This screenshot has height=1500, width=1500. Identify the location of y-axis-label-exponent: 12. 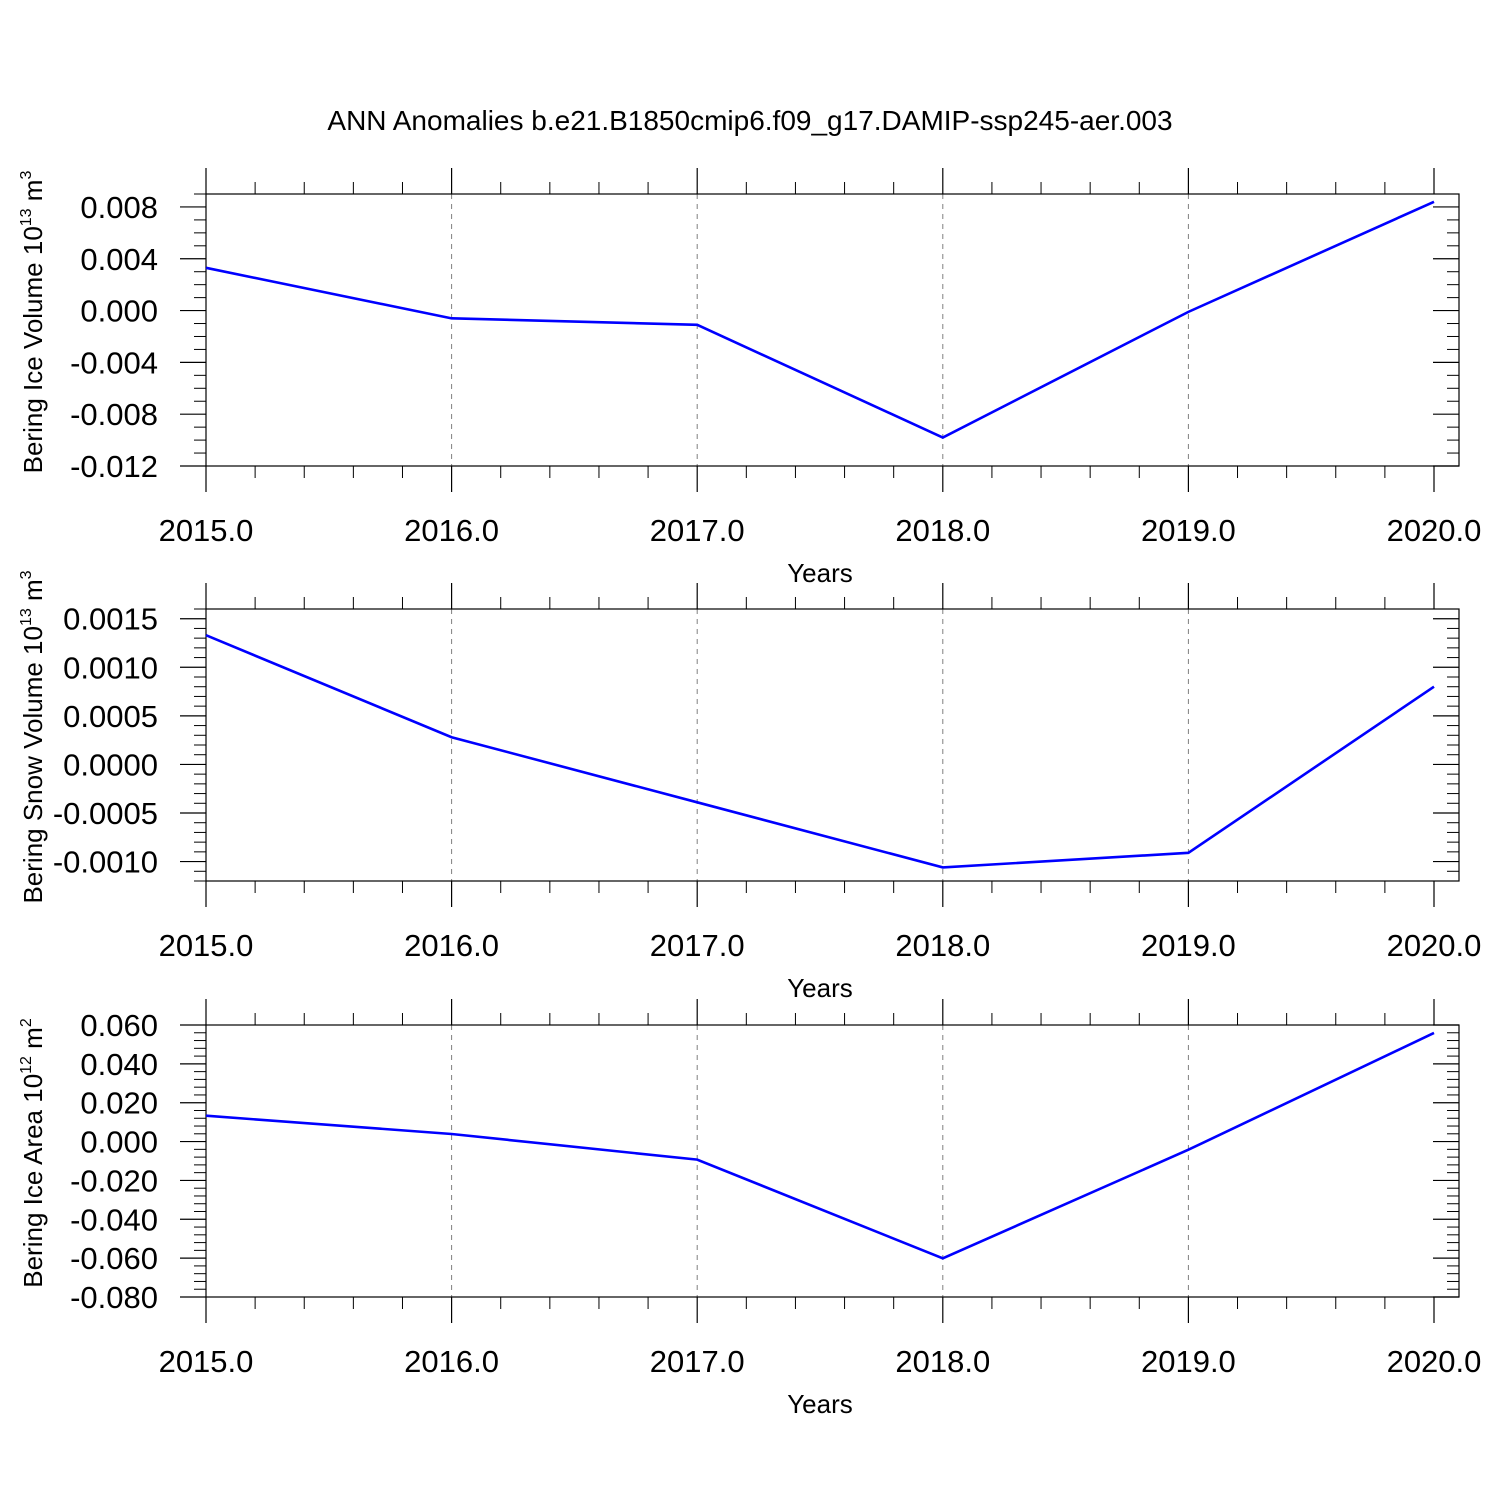
(26, 1065).